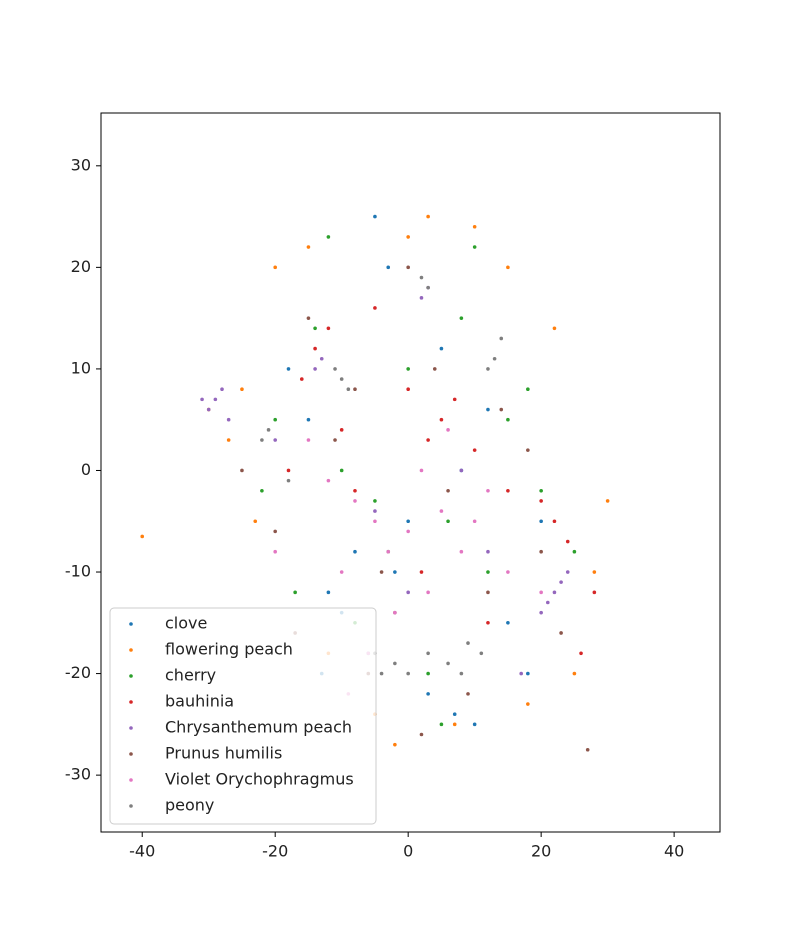 This screenshot has height=939, width=800. I want to click on y-tick-label: -10, so click(78, 571).